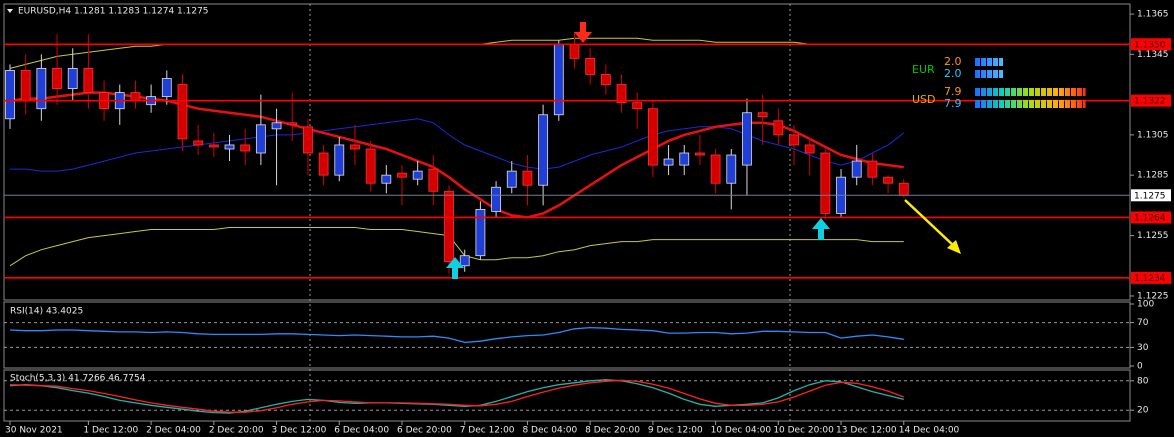 Image resolution: width=1174 pixels, height=437 pixels. Describe the element at coordinates (113, 12) in the screenshot. I see `chart-title: EURUSD,H4 1.1281 1.1283 1.1274 1.1275` at that location.